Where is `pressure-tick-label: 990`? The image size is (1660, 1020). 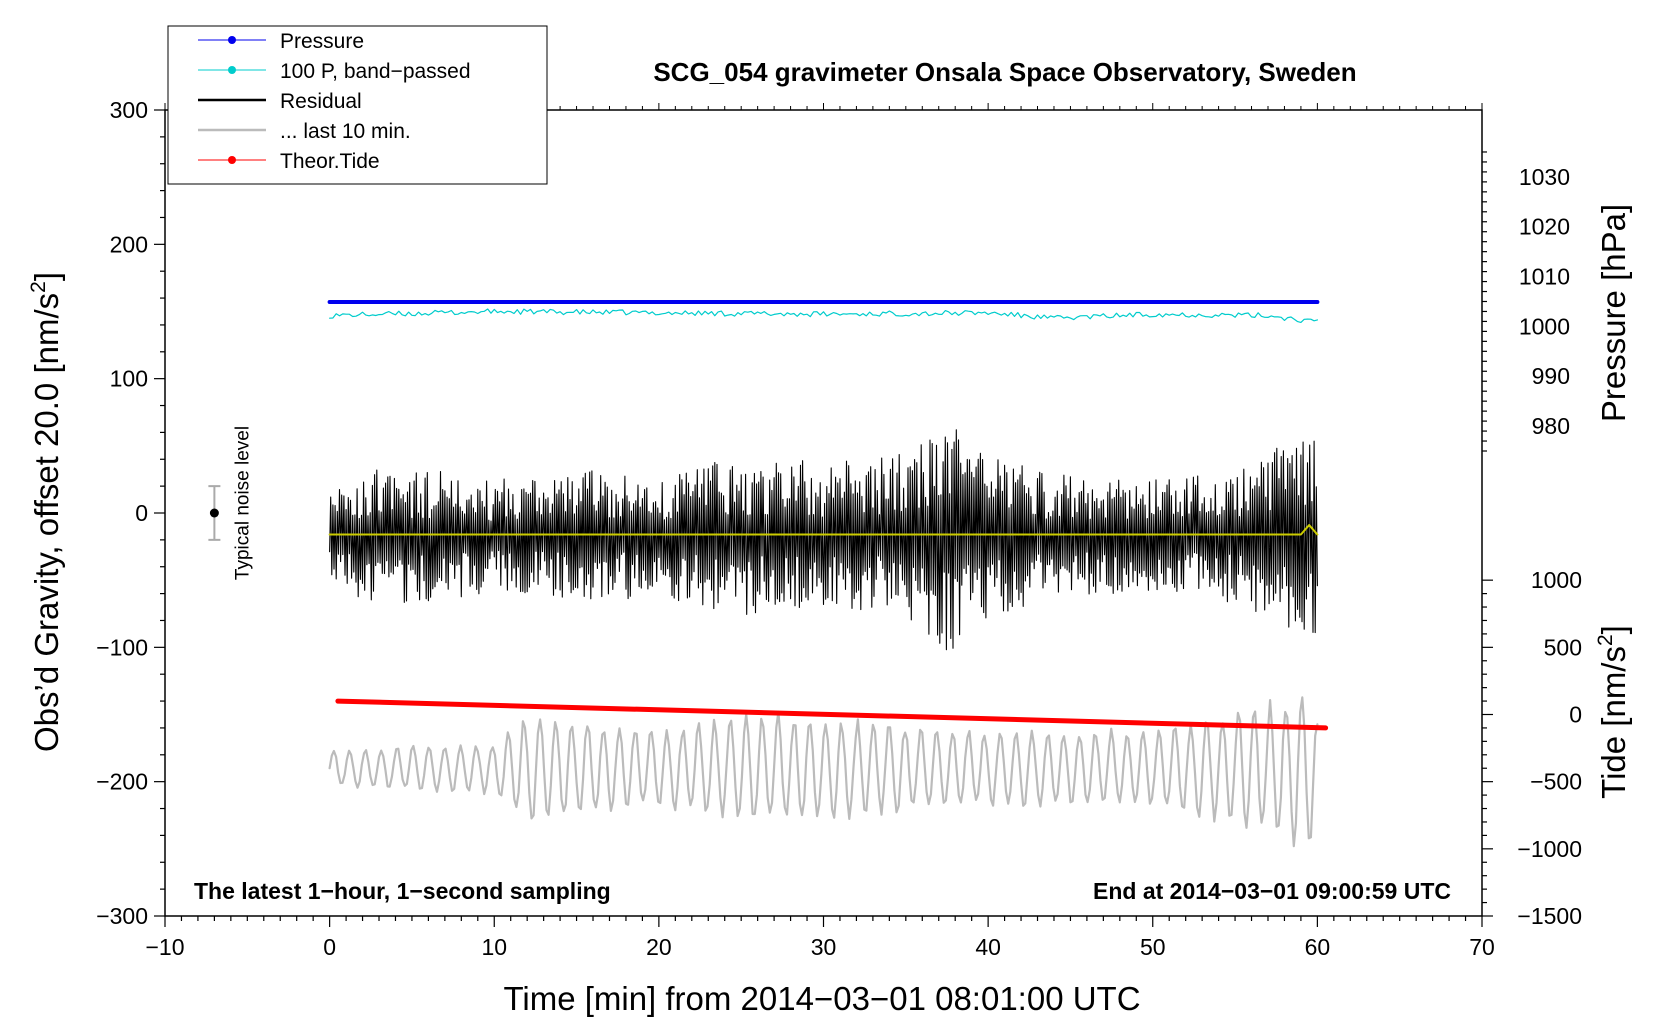
pressure-tick-label: 990 is located at coordinates (1551, 376).